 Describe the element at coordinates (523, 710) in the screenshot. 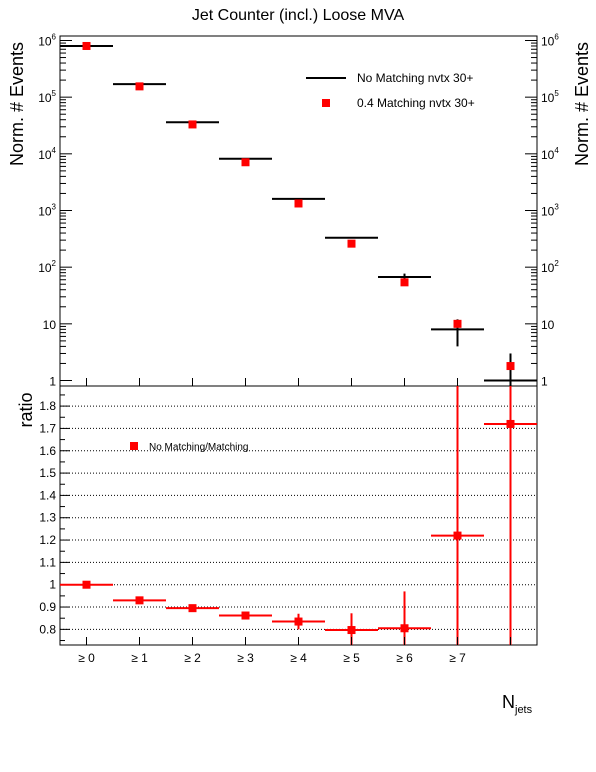

I see `x-axis-label-sub: jets` at that location.